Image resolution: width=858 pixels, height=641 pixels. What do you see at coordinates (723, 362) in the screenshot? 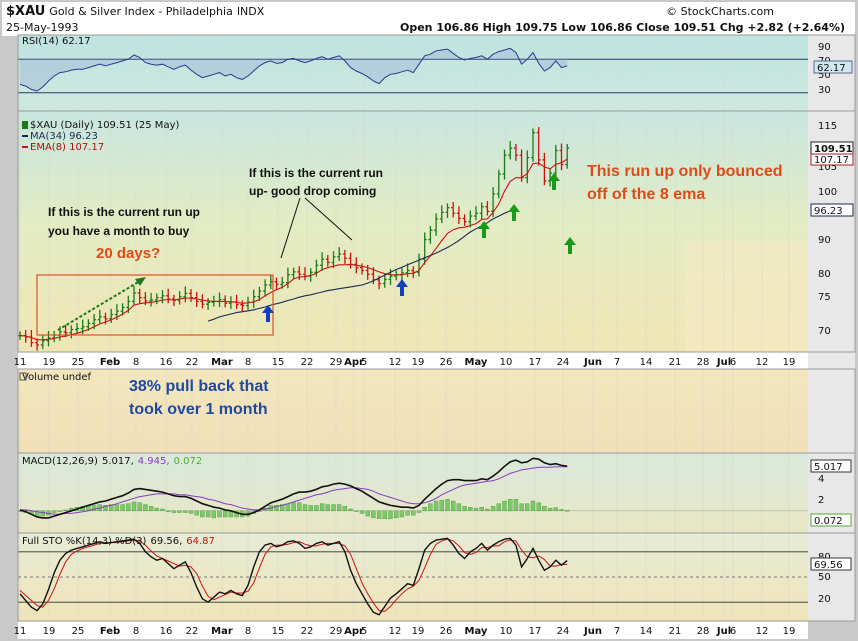
I see `date-tick-label: Jul` at bounding box center [723, 362].